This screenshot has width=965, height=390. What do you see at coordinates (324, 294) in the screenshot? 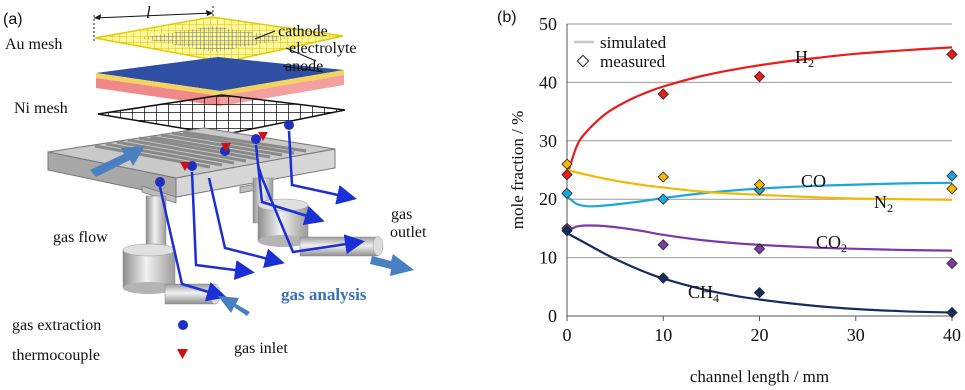
I see `label-gas-analysis: gas analysis` at bounding box center [324, 294].